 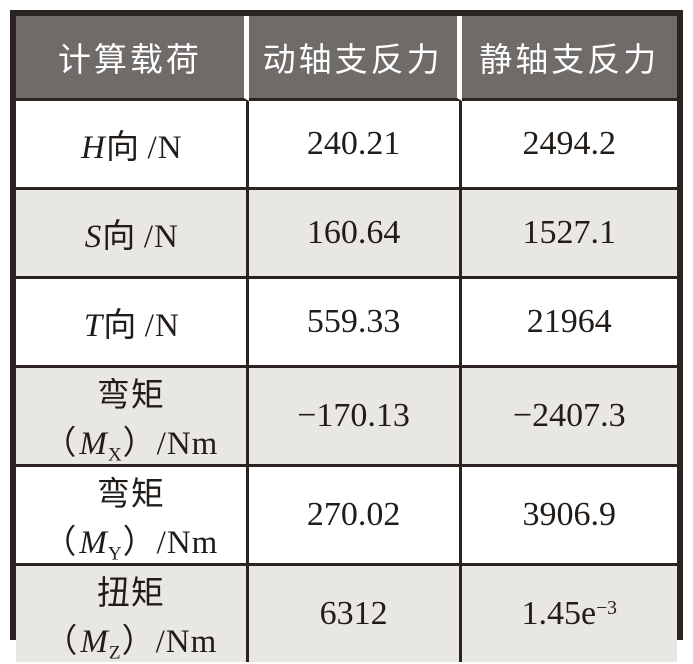 What do you see at coordinates (355, 234) in the screenshot?
I see `dynamic-value-cell: 160.64` at bounding box center [355, 234].